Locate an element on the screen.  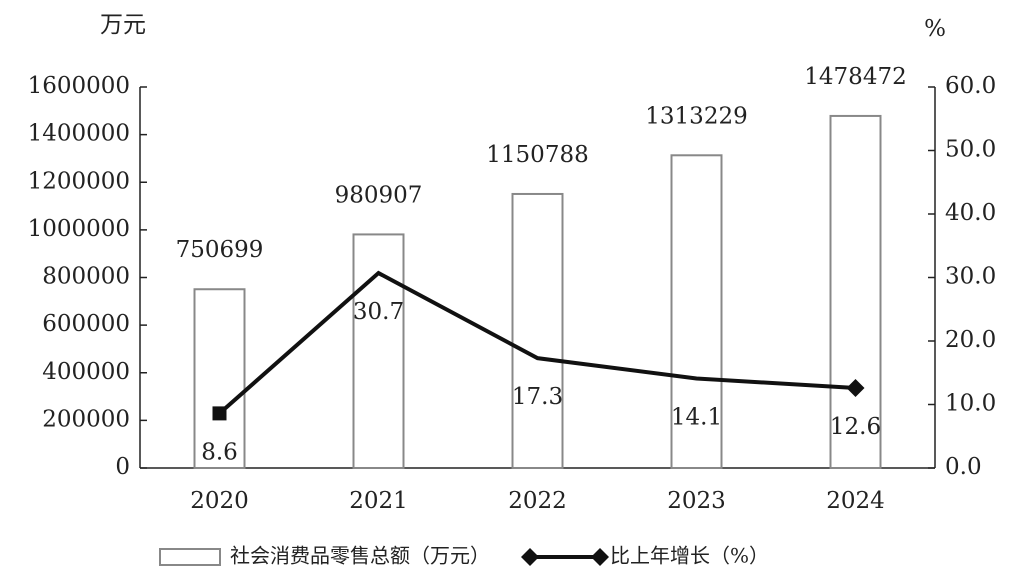
line-value-label: 14.1 is located at coordinates (696, 417).